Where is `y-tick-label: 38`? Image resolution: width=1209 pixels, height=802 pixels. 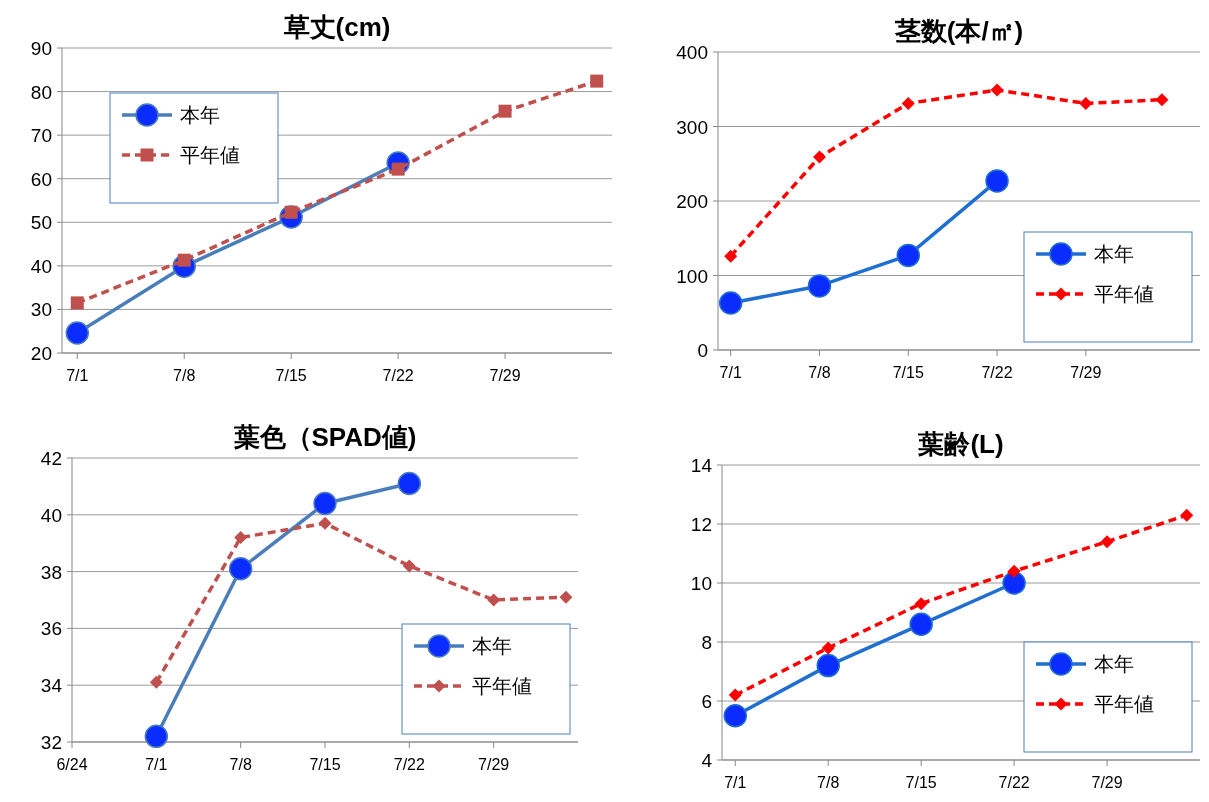
y-tick-label: 38 is located at coordinates (51, 572).